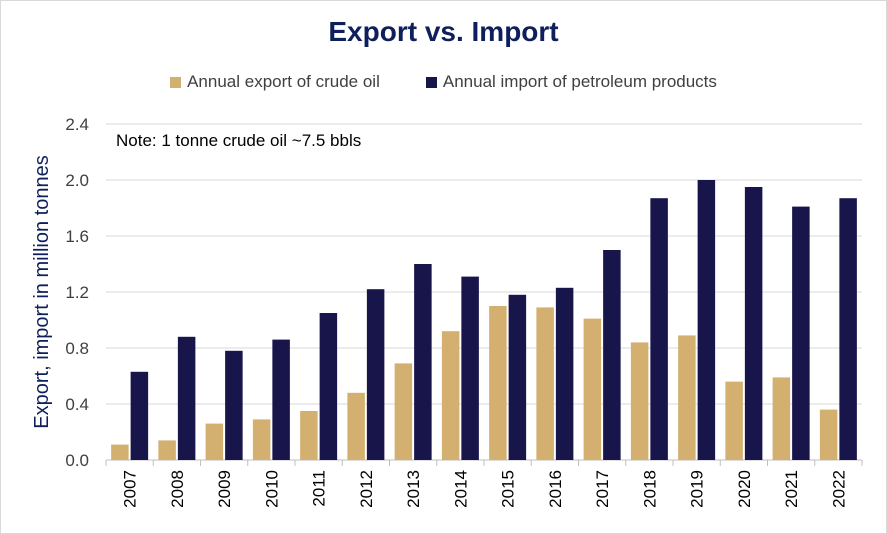 The width and height of the screenshot is (887, 534). What do you see at coordinates (224, 489) in the screenshot?
I see `x-tick-label: 2009` at bounding box center [224, 489].